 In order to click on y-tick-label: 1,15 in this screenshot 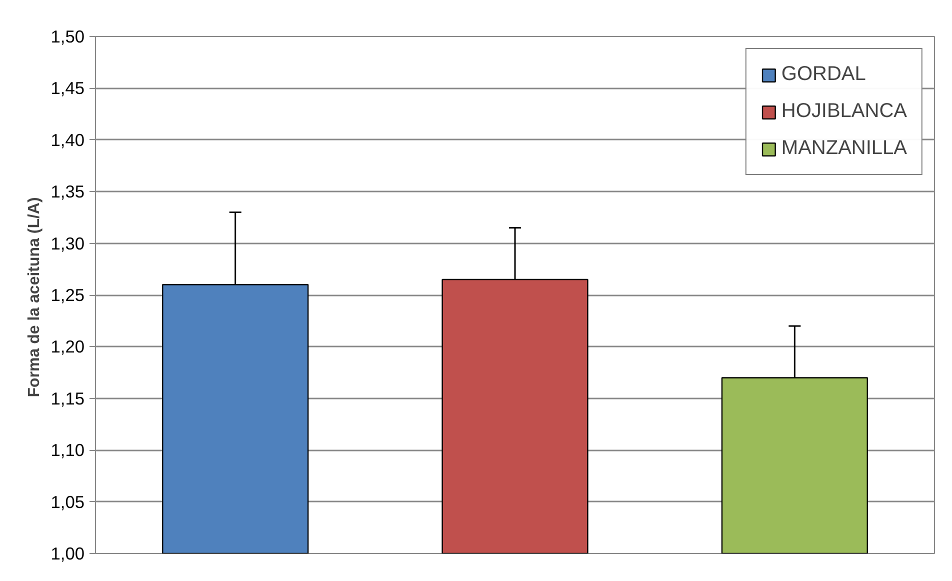, I will do `click(67, 398)`.